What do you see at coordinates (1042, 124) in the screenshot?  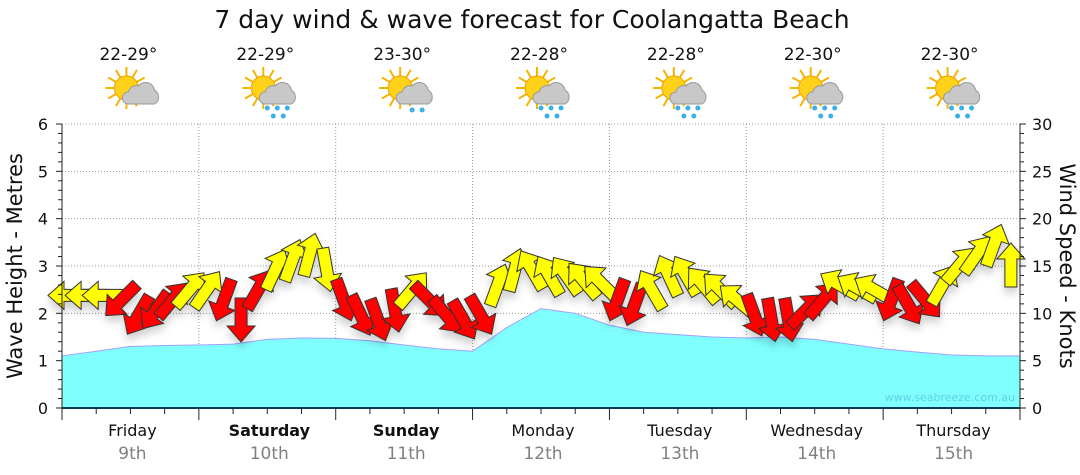 I see `y2-tick-label: 30` at bounding box center [1042, 124].